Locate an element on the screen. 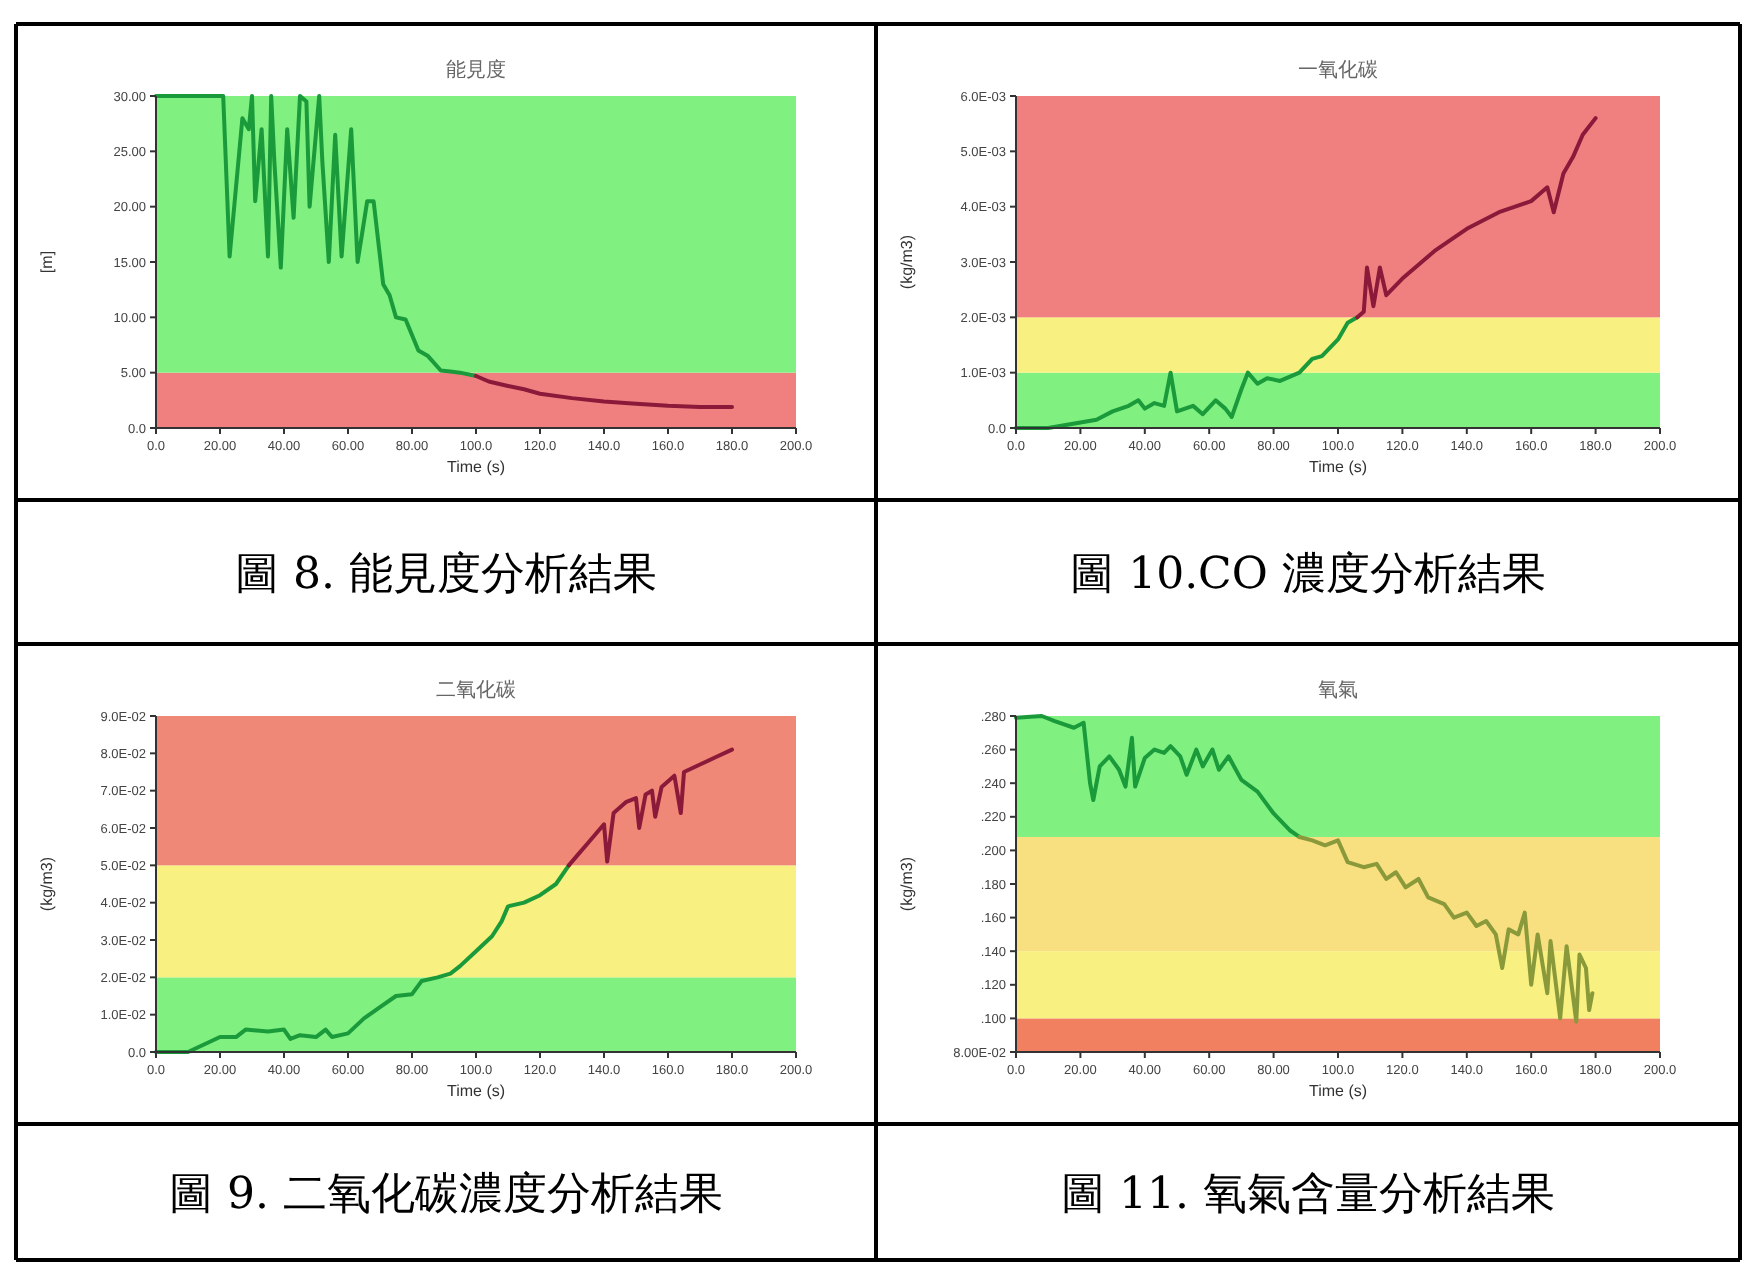 The height and width of the screenshot is (1270, 1754). y-axis-title: [m] is located at coordinates (47, 262).